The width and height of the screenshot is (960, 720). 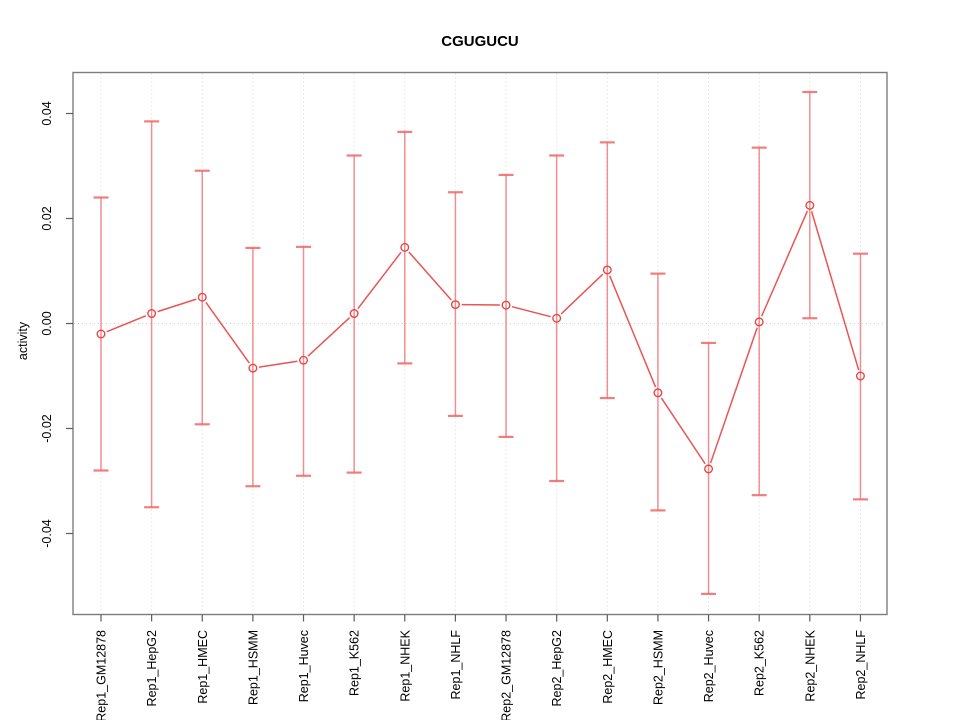 What do you see at coordinates (405, 665) in the screenshot?
I see `x-tick-label: Rep1_NHEK` at bounding box center [405, 665].